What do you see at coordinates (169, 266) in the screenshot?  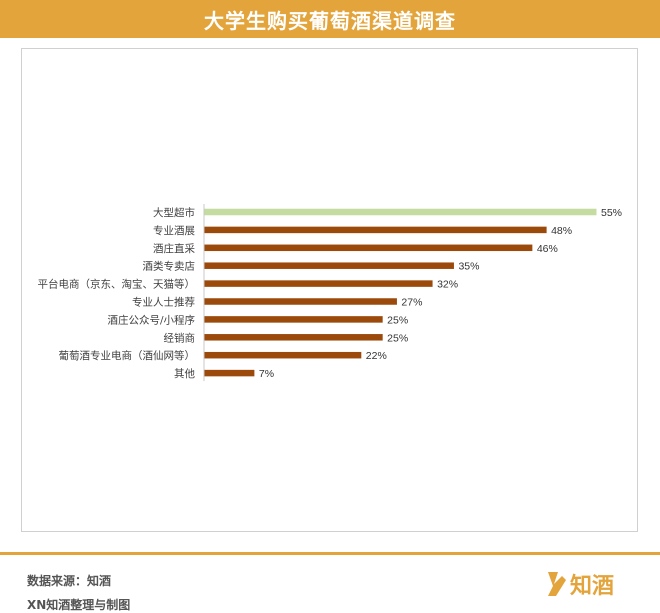 I see `category-label: 酒类专卖店` at bounding box center [169, 266].